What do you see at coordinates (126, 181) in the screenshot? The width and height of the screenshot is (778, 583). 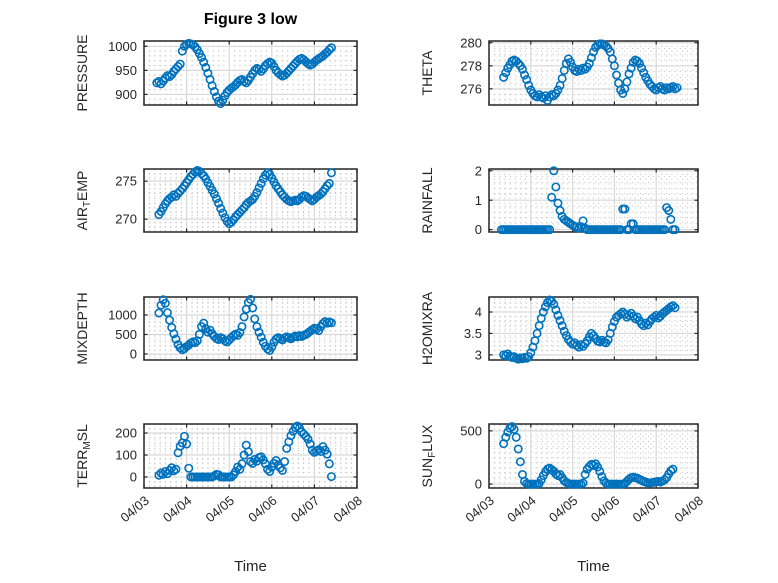 I see `ytick-label: 275` at bounding box center [126, 181].